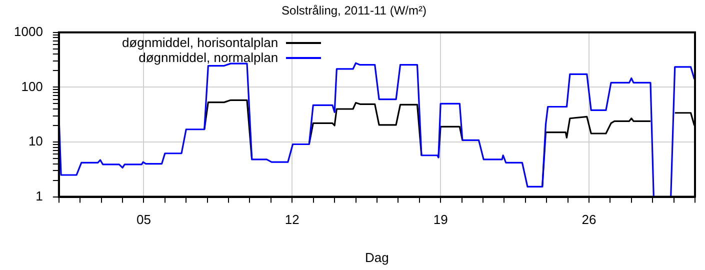 The height and width of the screenshot is (270, 705). I want to click on x-axis-title: Dag, so click(377, 257).